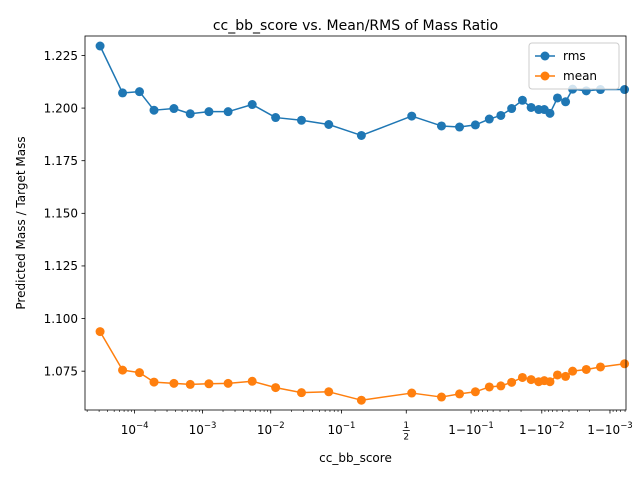 This screenshot has height=480, width=640. I want to click on y-axis-label: Predicted Mass / Target Mass, so click(21, 222).